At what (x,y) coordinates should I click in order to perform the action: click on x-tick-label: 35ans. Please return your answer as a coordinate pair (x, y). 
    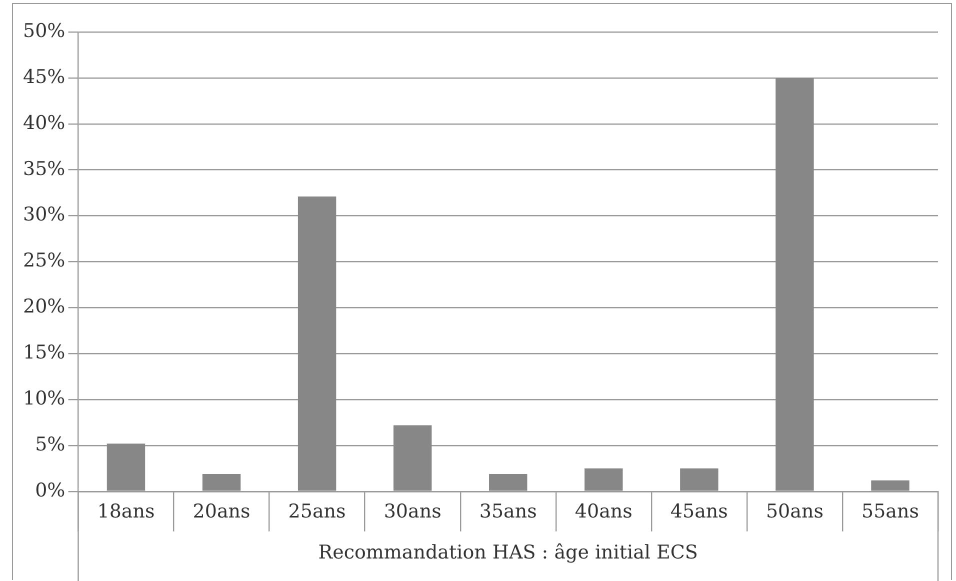
    Looking at the image, I should click on (508, 511).